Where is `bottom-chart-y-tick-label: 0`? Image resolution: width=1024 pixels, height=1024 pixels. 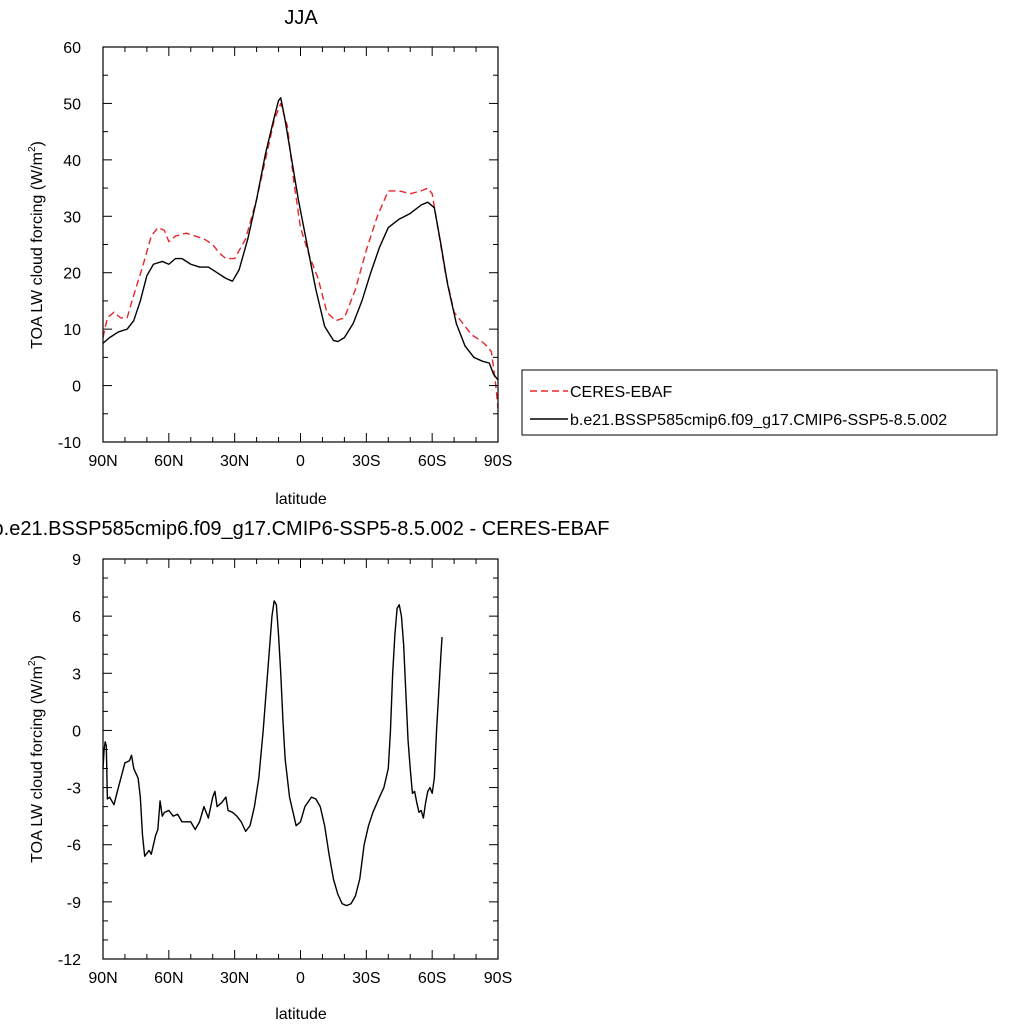 bottom-chart-y-tick-label: 0 is located at coordinates (76, 731).